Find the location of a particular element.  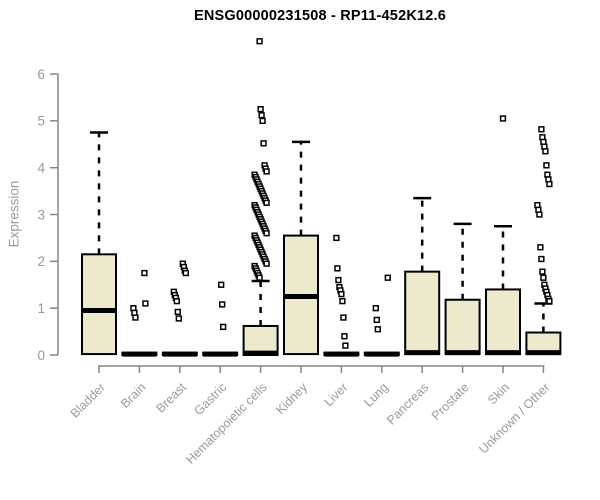

box-skin is located at coordinates (503, 322).